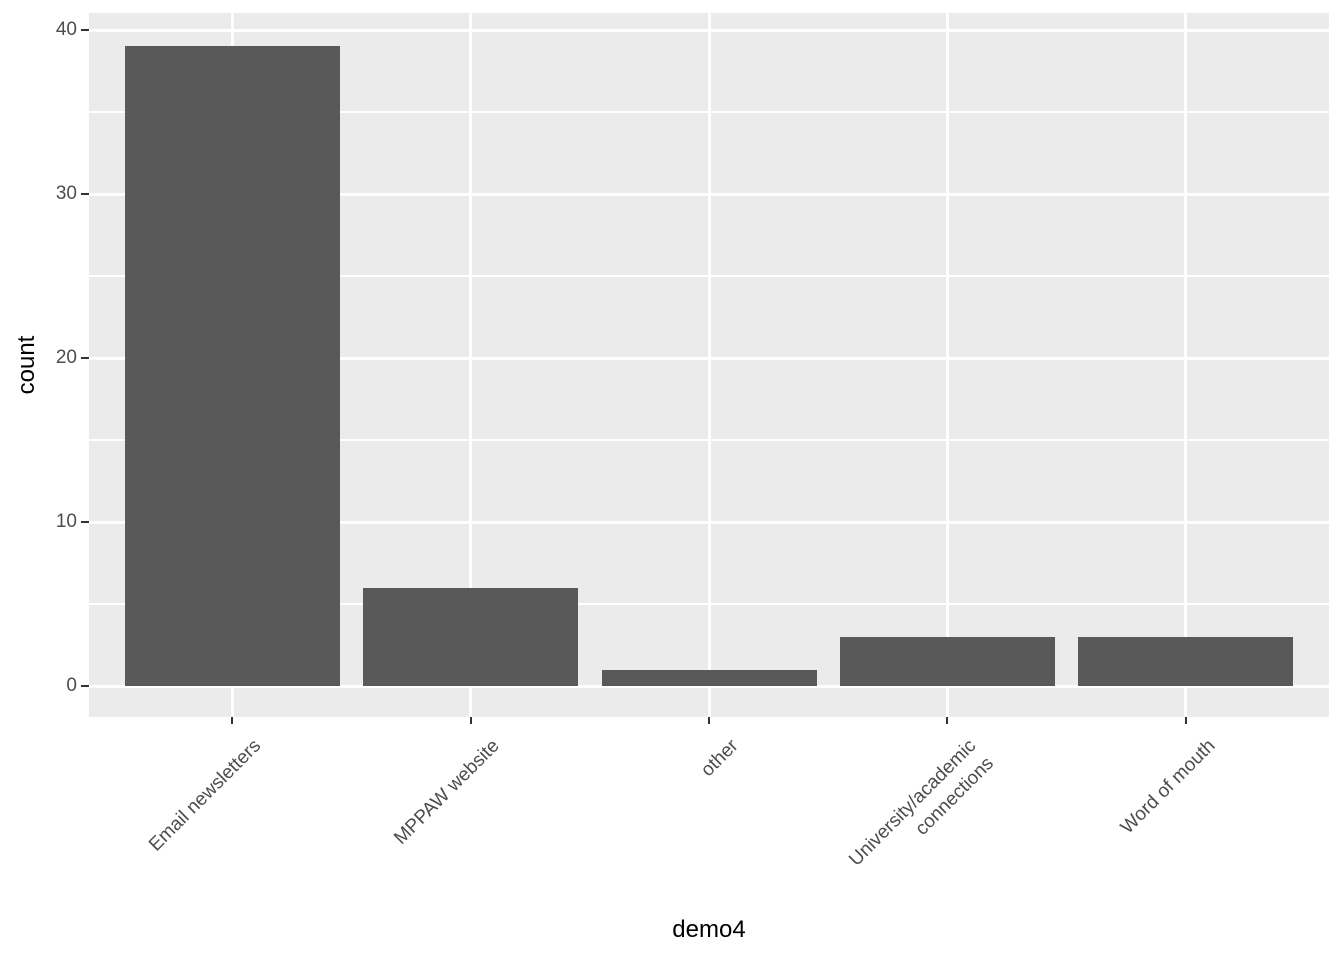 This screenshot has width=1344, height=960. What do you see at coordinates (71, 685) in the screenshot?
I see `y-tick-label: 0` at bounding box center [71, 685].